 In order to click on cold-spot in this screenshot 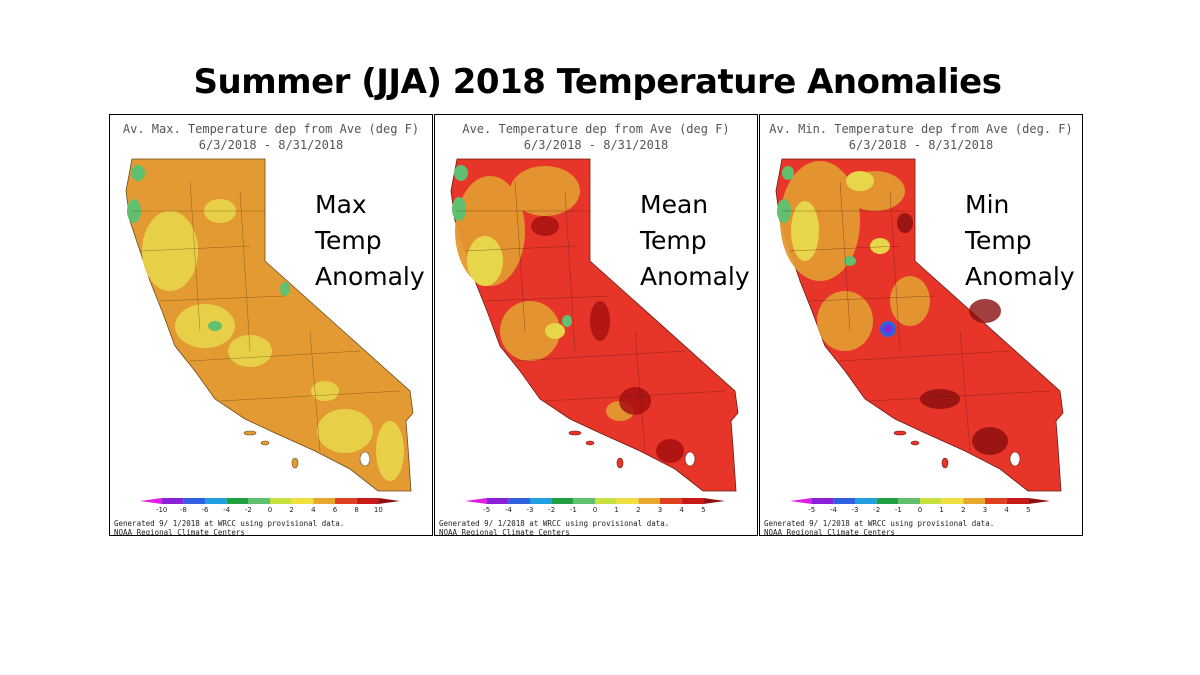, I will do `click(888, 329)`.